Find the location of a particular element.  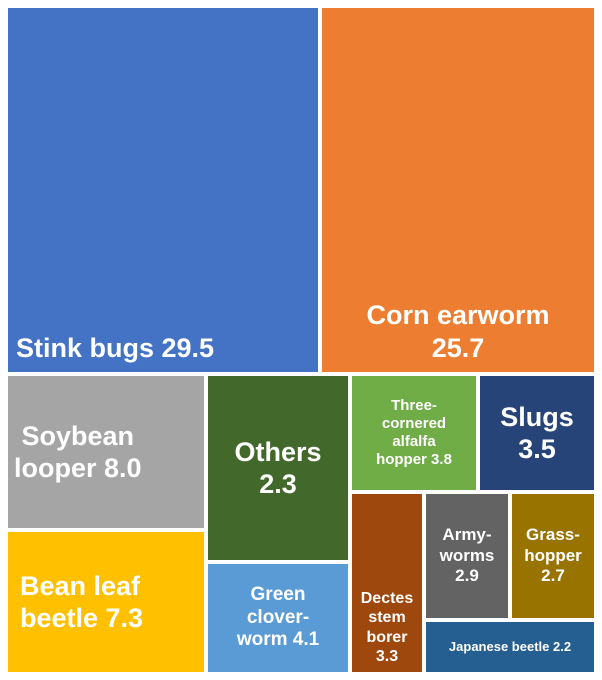

treemap-label-line: Three- is located at coordinates (414, 405).